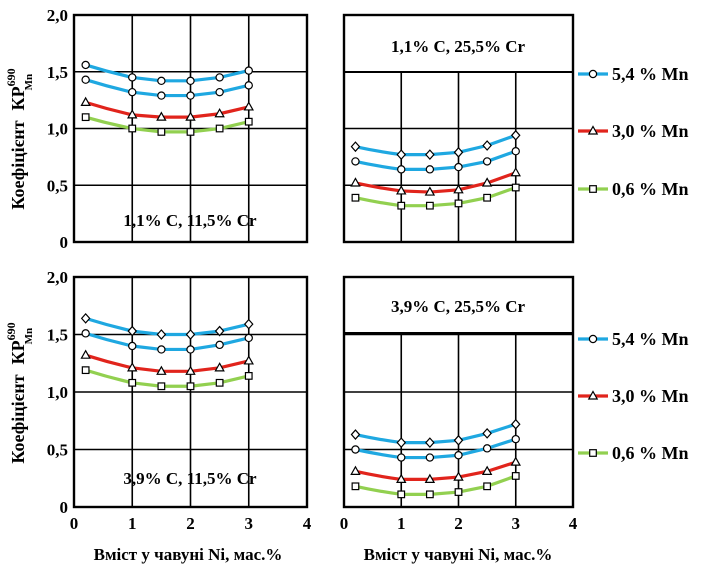  I want to click on legend-marker-circle, so click(593, 339).